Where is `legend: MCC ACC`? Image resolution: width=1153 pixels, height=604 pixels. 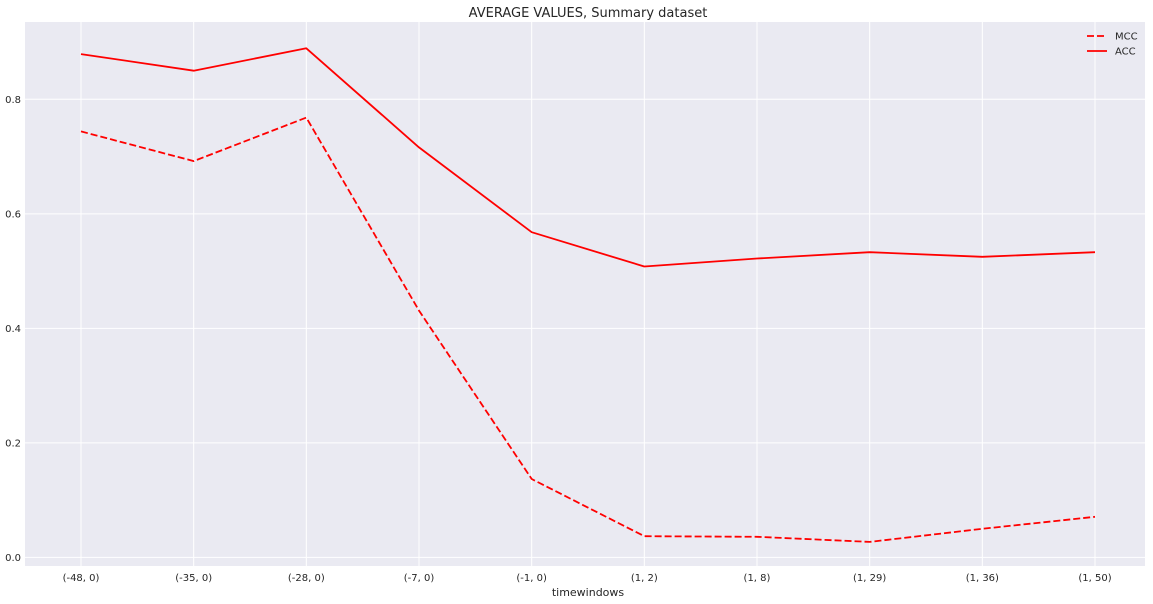 legend: MCC ACC is located at coordinates (1112, 45).